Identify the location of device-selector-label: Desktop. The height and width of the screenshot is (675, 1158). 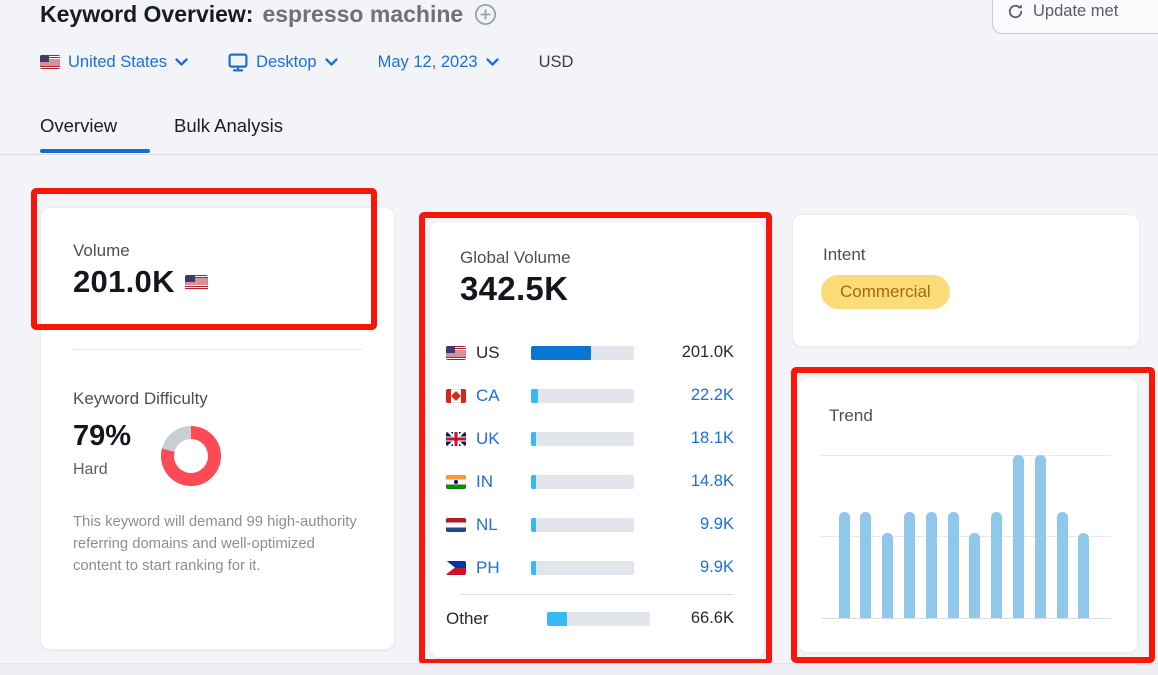
(286, 61).